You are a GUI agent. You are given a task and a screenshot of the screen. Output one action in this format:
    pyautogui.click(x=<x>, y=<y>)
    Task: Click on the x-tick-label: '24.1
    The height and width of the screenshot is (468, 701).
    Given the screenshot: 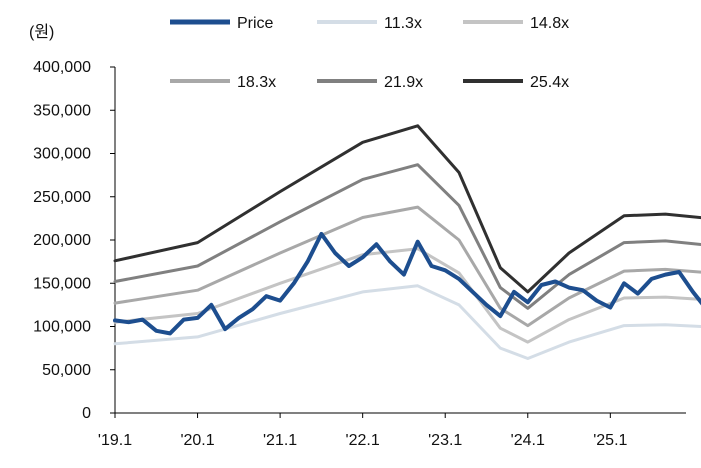 What is the action you would take?
    pyautogui.click(x=528, y=440)
    